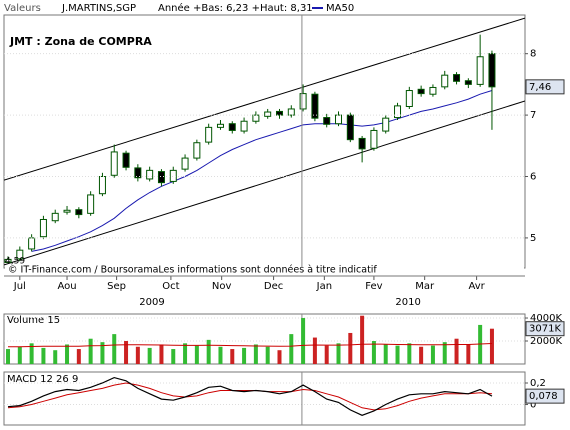 The height and width of the screenshot is (430, 570). Describe the element at coordinates (264, 398) in the screenshot. I see `macd-panel` at that location.